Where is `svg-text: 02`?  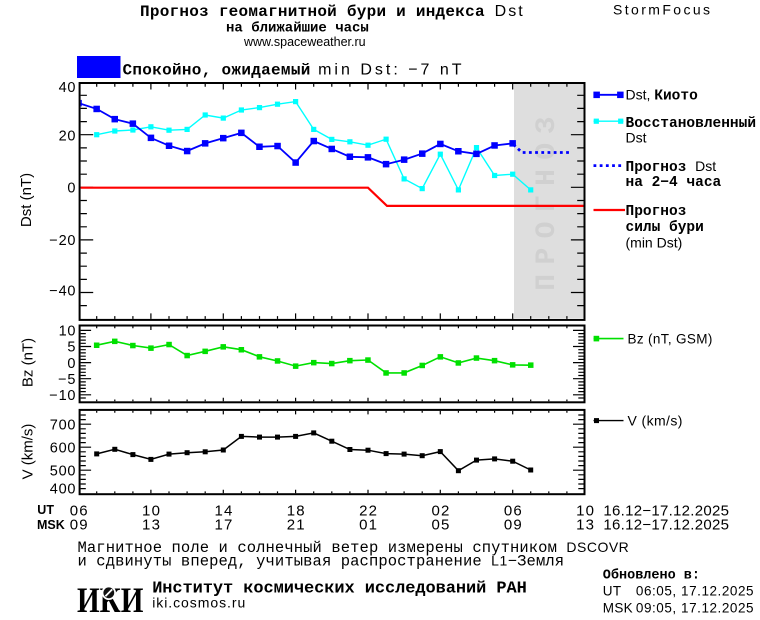
svg-text: 02 is located at coordinates (440, 510).